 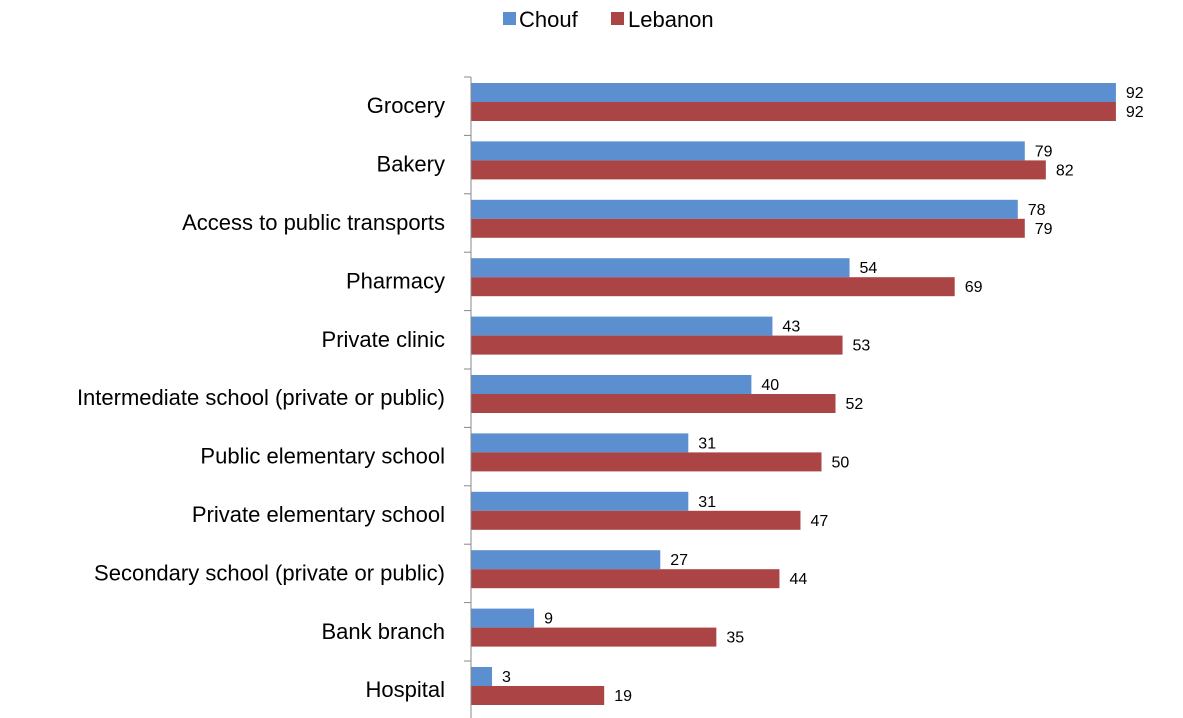 What do you see at coordinates (1044, 229) in the screenshot?
I see `data-label-lebanon-access-to-public-transports: 79` at bounding box center [1044, 229].